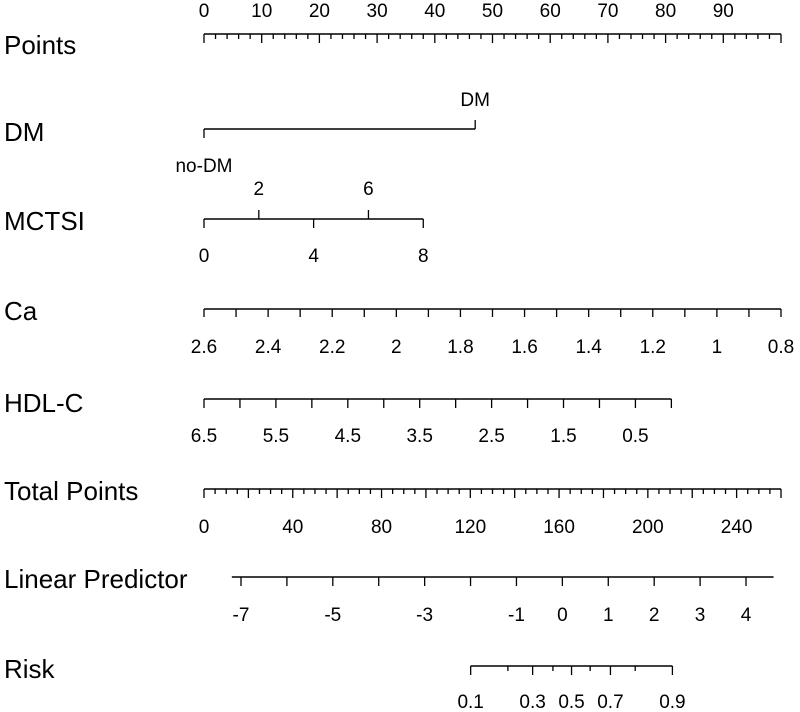  I want to click on linear-predictor-tick-label: 4, so click(746, 615).